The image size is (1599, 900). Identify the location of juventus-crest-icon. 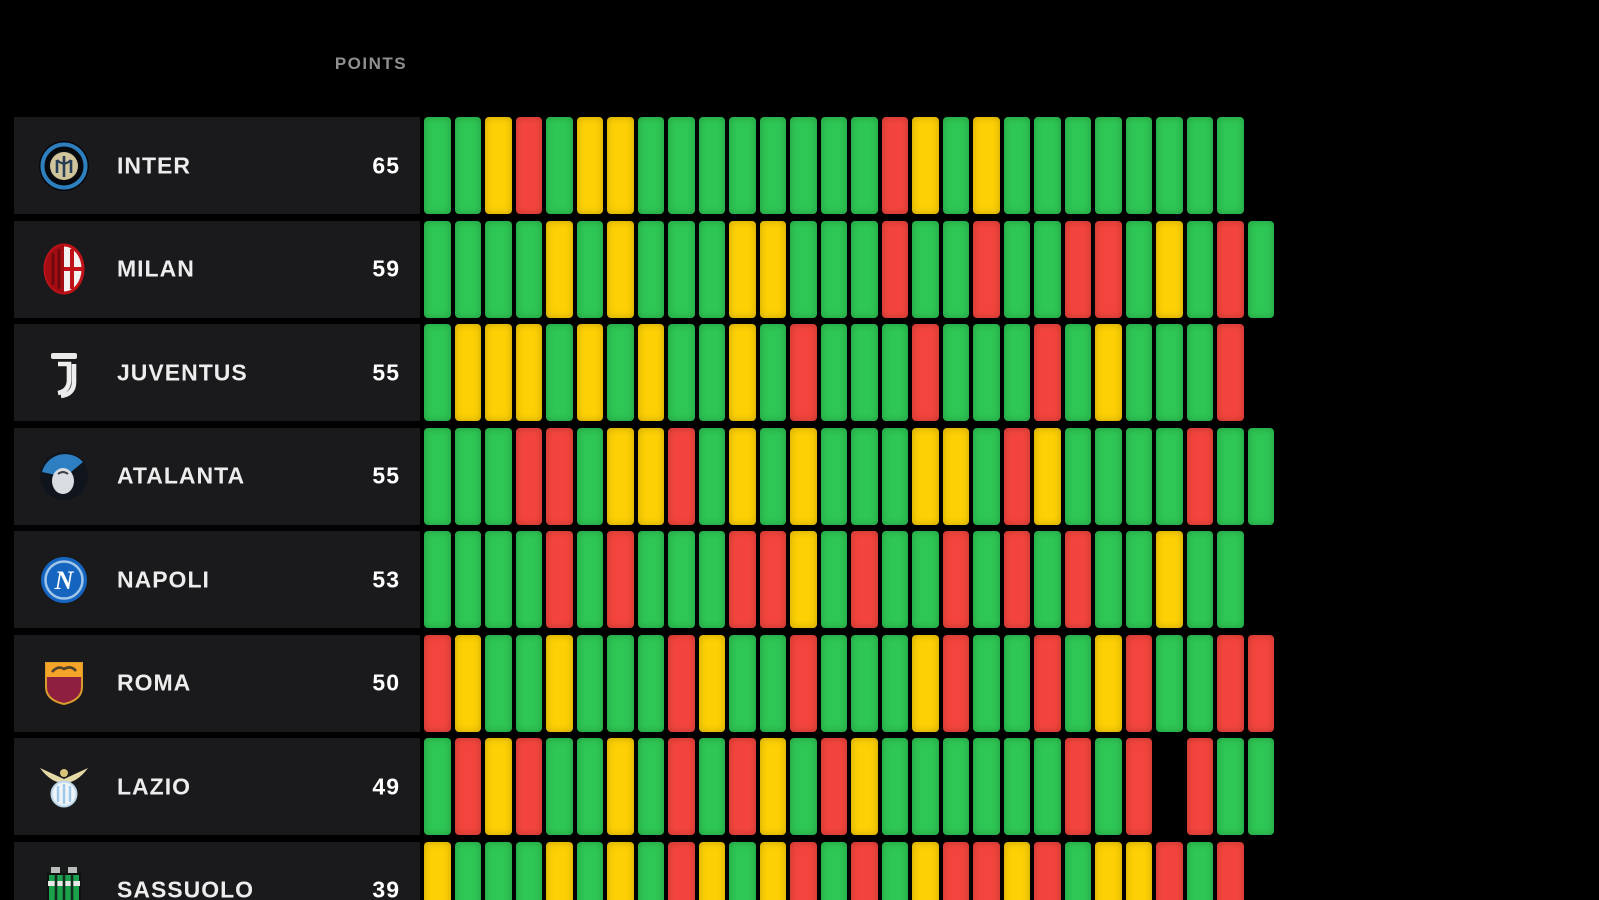
(64, 373).